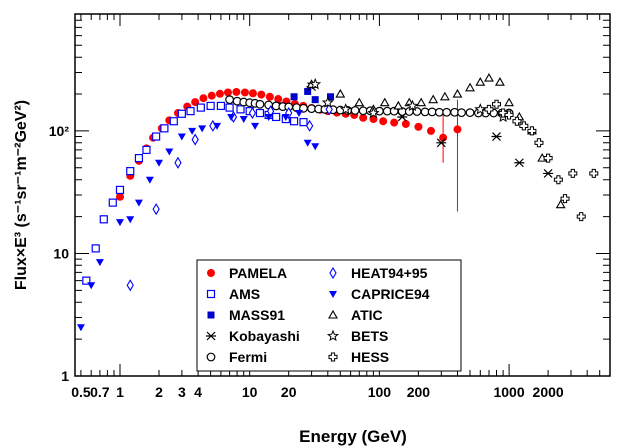 The image size is (621, 446). Describe the element at coordinates (378, 273) in the screenshot. I see `legend-entry: HEAT94+95` at that location.